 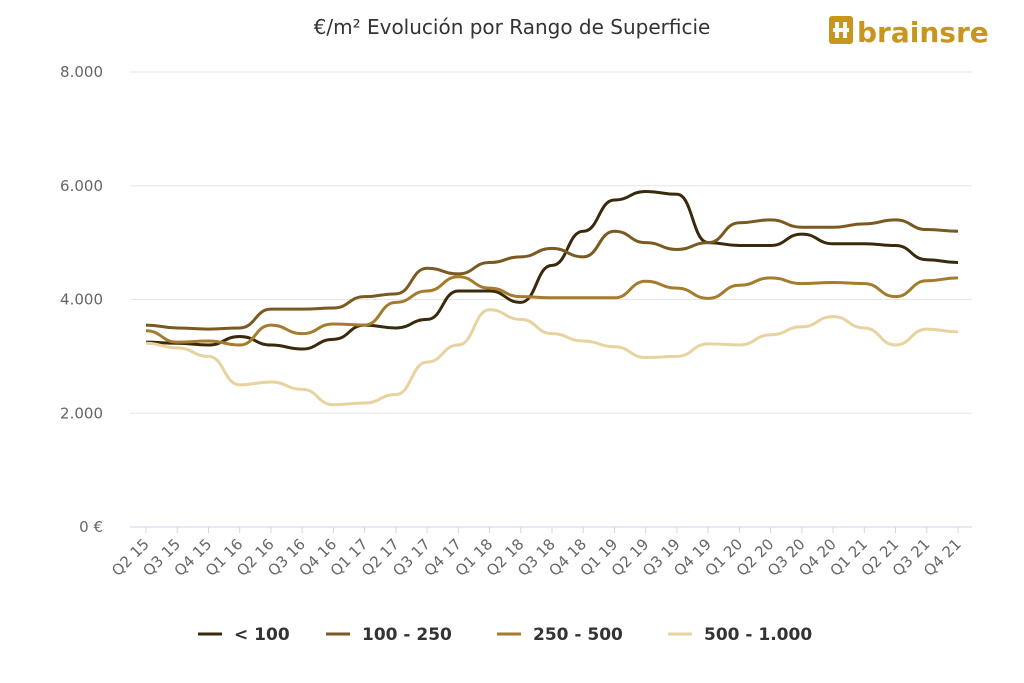 What do you see at coordinates (758, 635) in the screenshot?
I see `legend-label: 500 - 1.000` at bounding box center [758, 635].